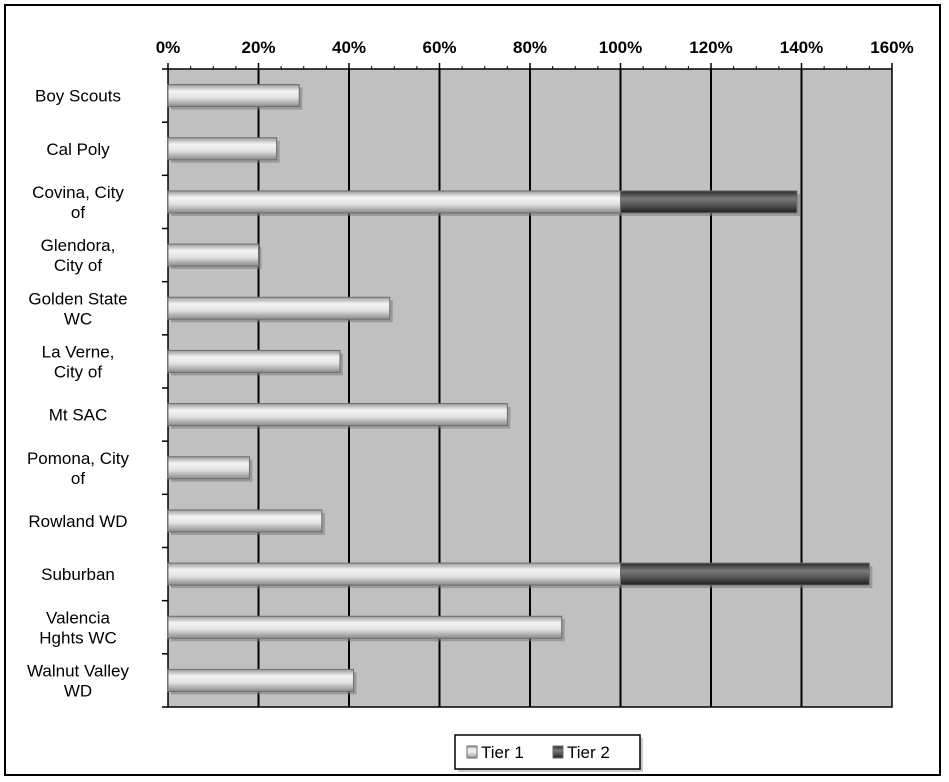 The height and width of the screenshot is (782, 949). What do you see at coordinates (439, 47) in the screenshot?
I see `x-tick-label: 60%` at bounding box center [439, 47].